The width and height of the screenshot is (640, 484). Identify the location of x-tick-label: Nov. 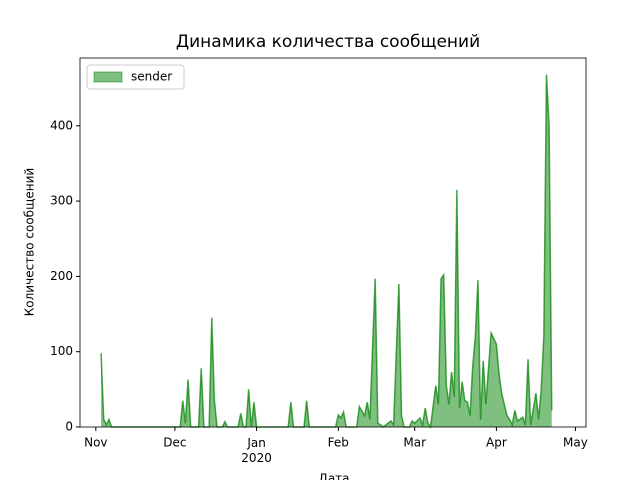
(95, 443).